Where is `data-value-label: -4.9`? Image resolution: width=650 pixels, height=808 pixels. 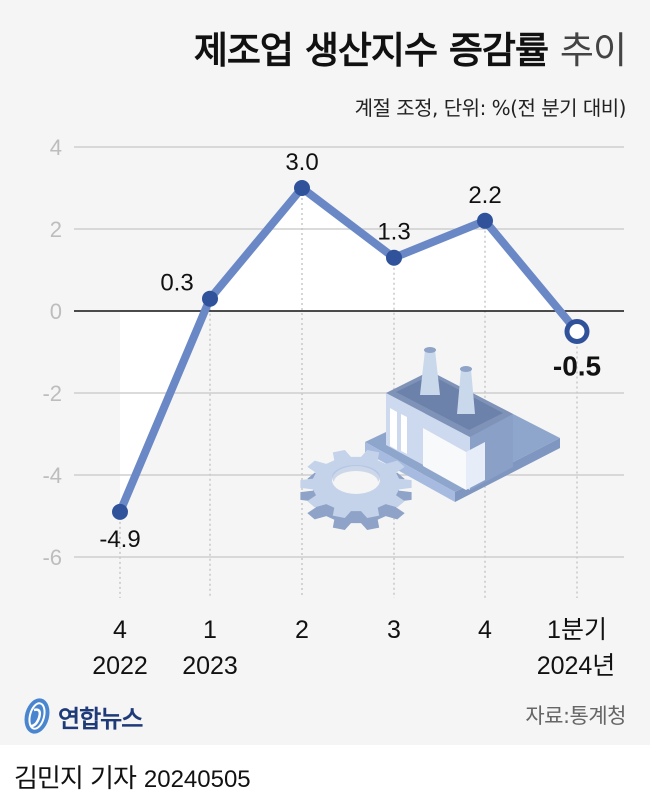
data-value-label: -4.9 is located at coordinates (119, 539).